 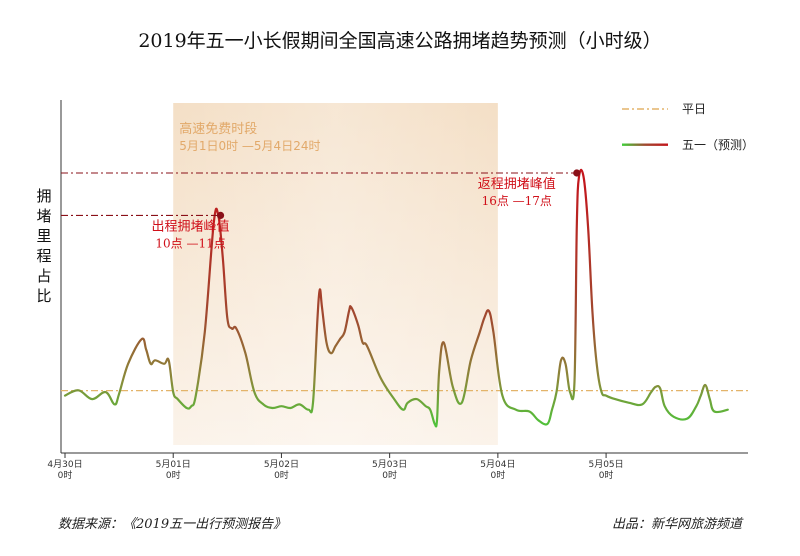 What do you see at coordinates (605, 464) in the screenshot?
I see `x-tick-label-date: 5月05日` at bounding box center [605, 464].